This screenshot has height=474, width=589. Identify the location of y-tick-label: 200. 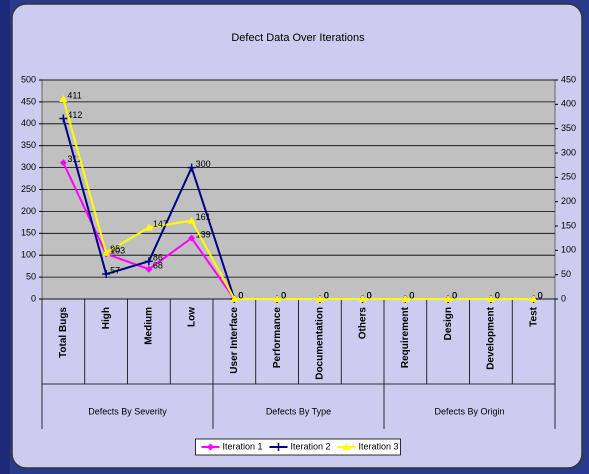
(28, 211).